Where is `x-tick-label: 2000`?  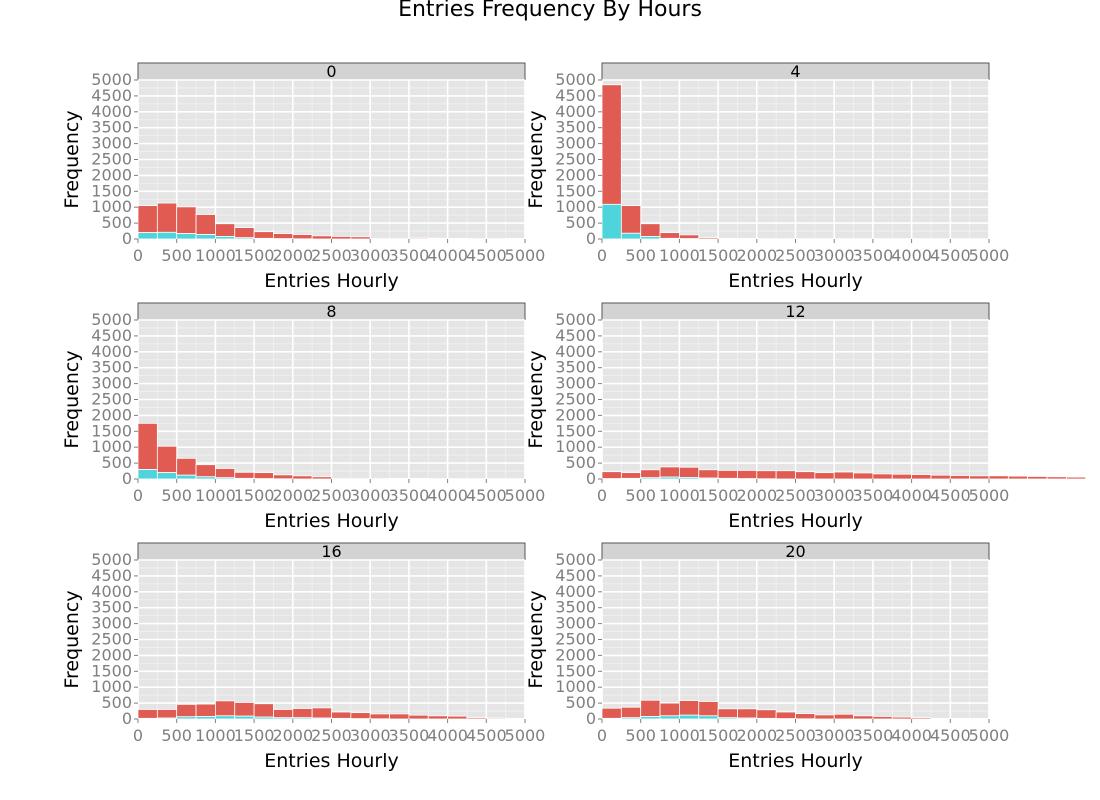 x-tick-label: 2000 is located at coordinates (756, 255).